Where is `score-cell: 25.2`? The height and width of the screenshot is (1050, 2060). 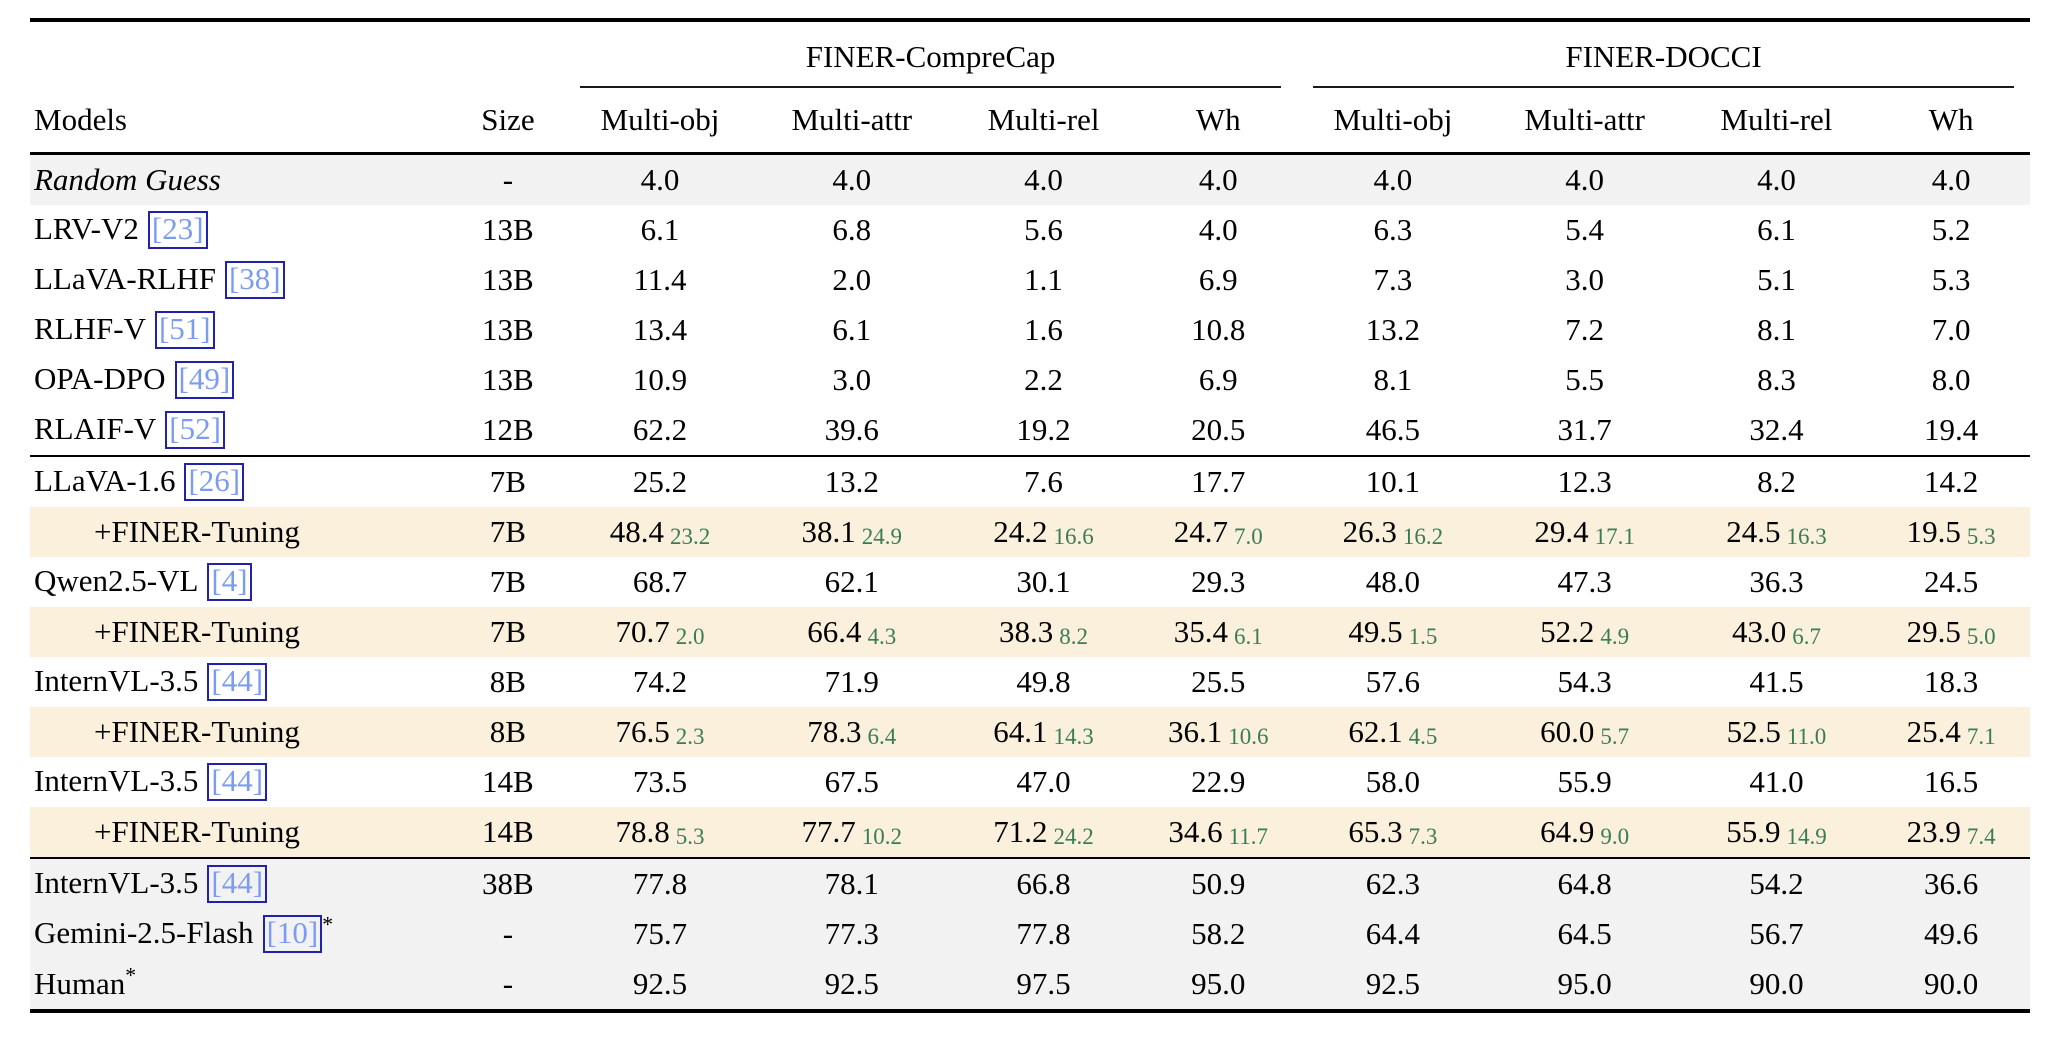 score-cell: 25.2 is located at coordinates (660, 481).